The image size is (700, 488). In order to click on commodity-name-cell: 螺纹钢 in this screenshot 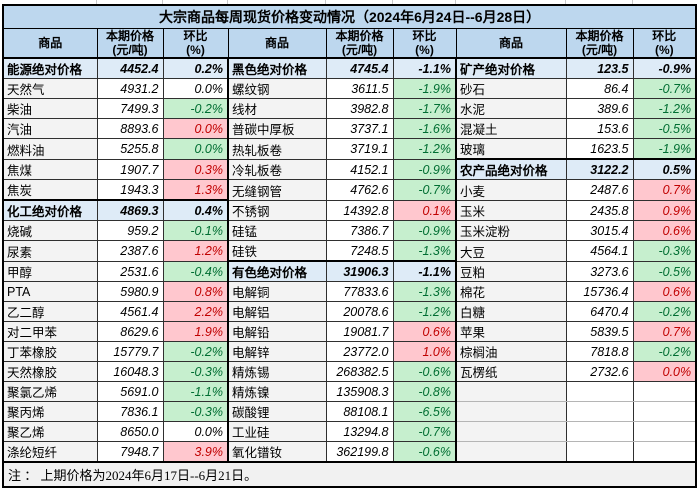, I will do `click(277, 89)`.